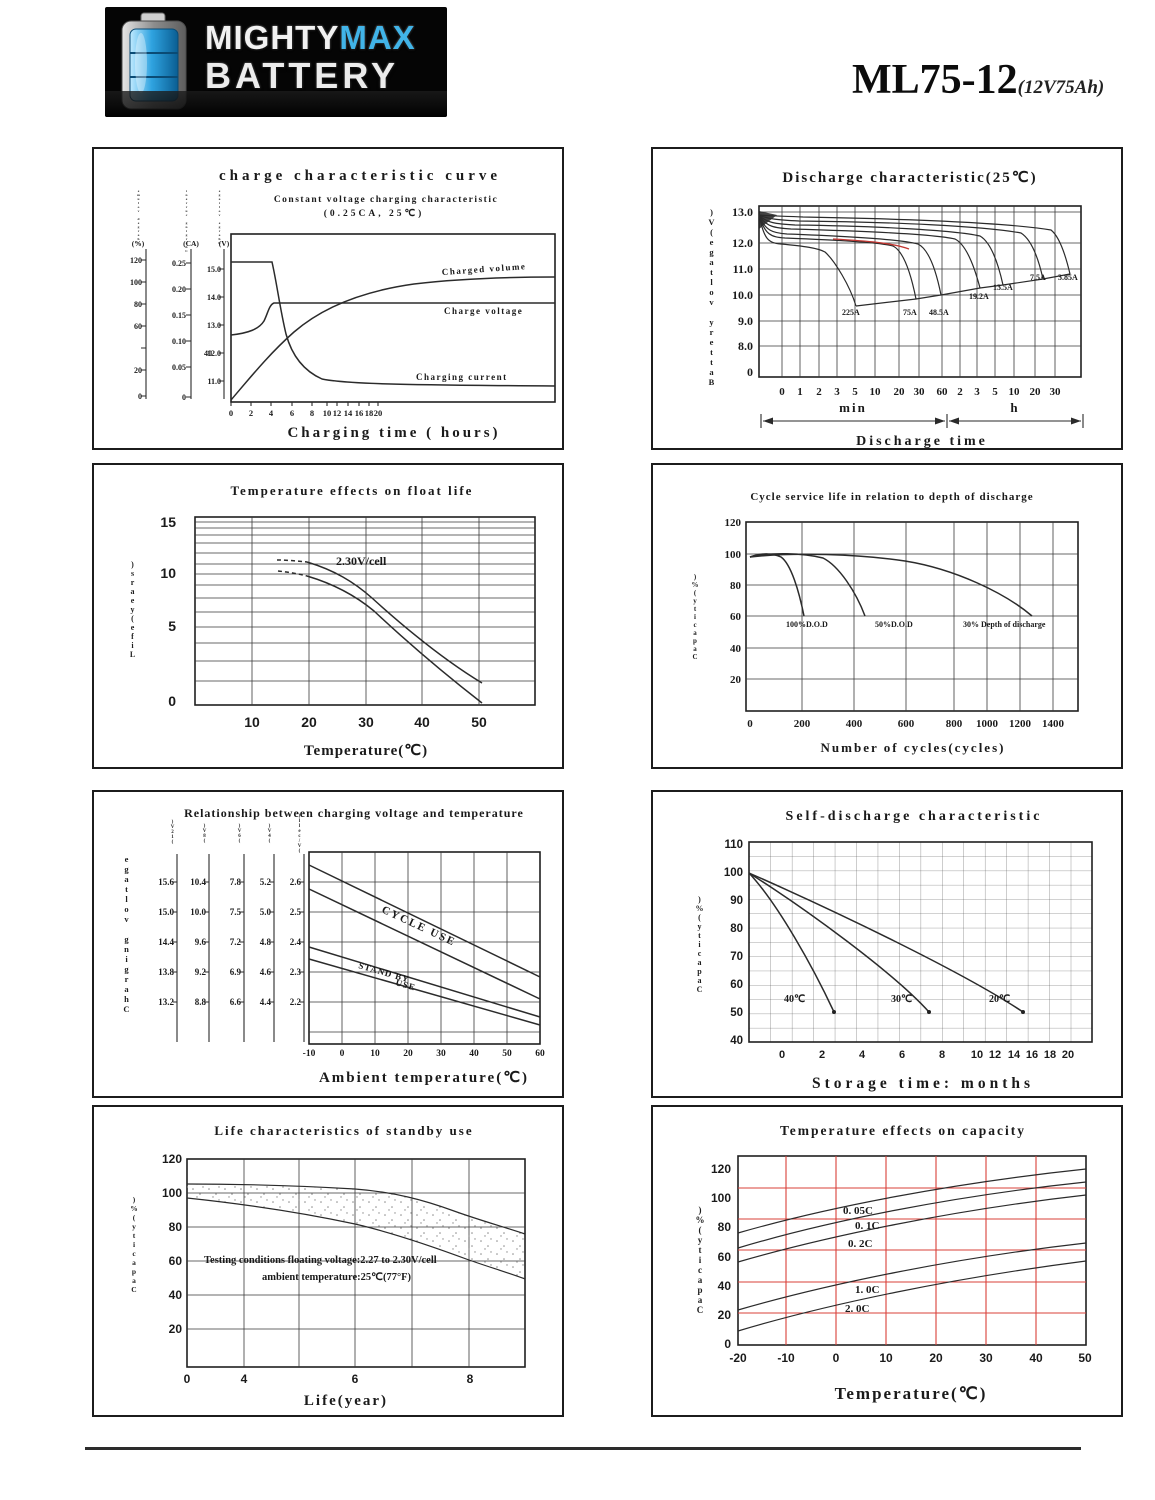 Image resolution: width=1155 pixels, height=1500 pixels. What do you see at coordinates (239, 834) in the screenshot?
I see `scale-label-6v: )V6(` at bounding box center [239, 834].